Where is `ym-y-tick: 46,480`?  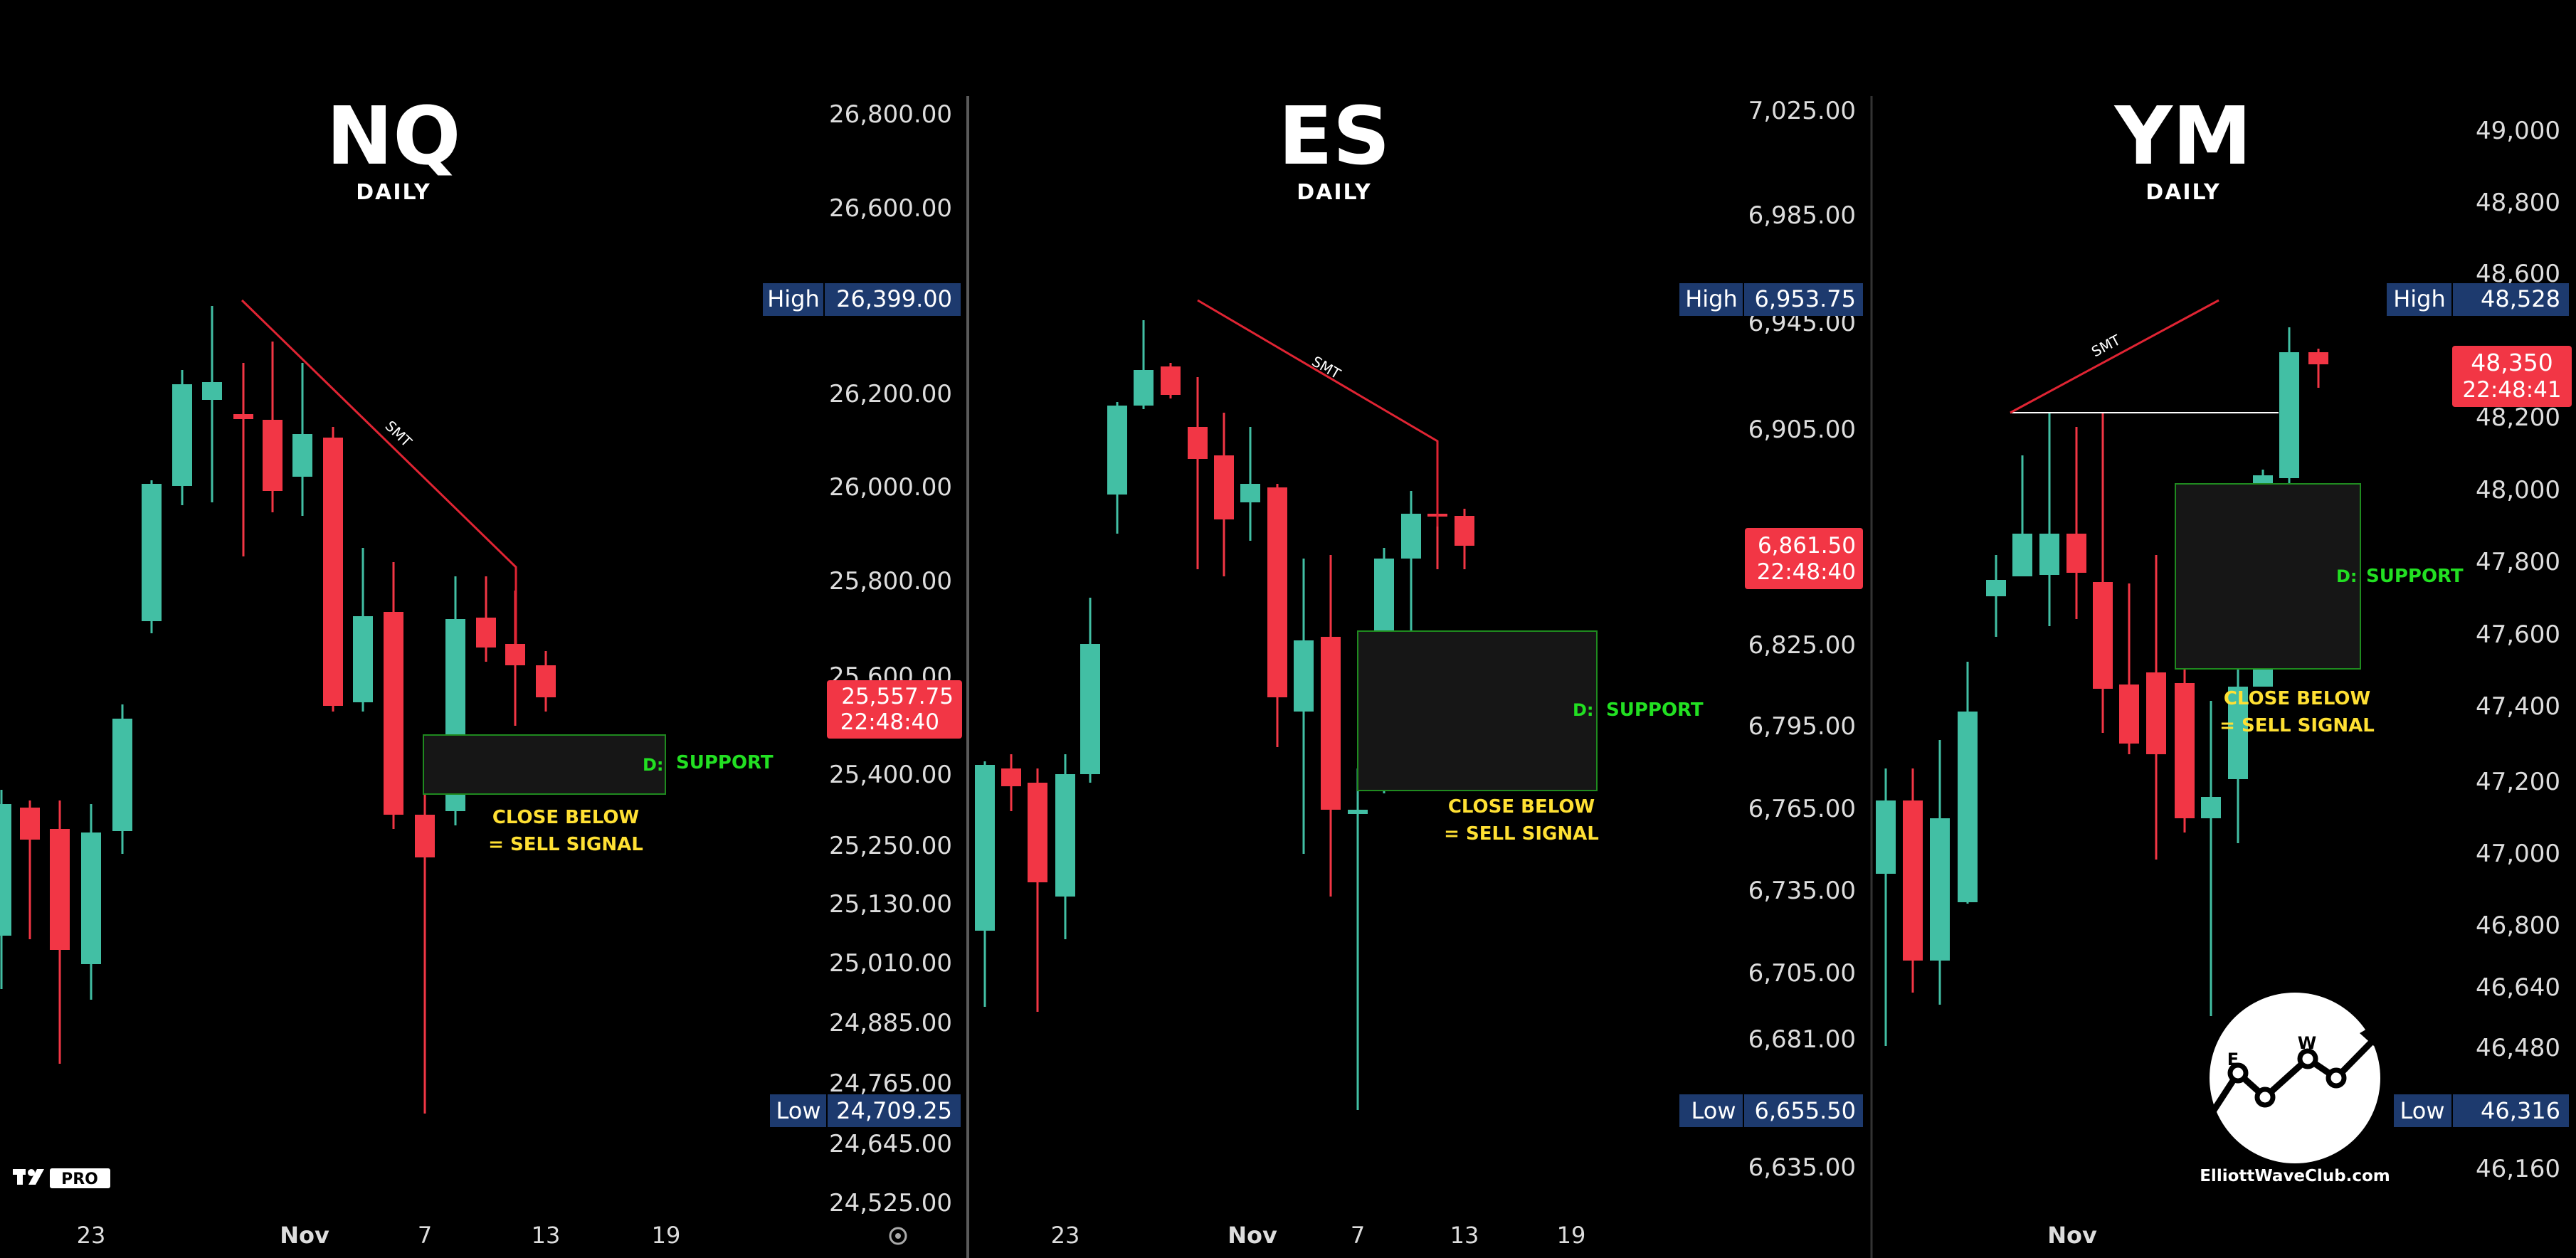
ym-y-tick: 46,480 is located at coordinates (2518, 1048).